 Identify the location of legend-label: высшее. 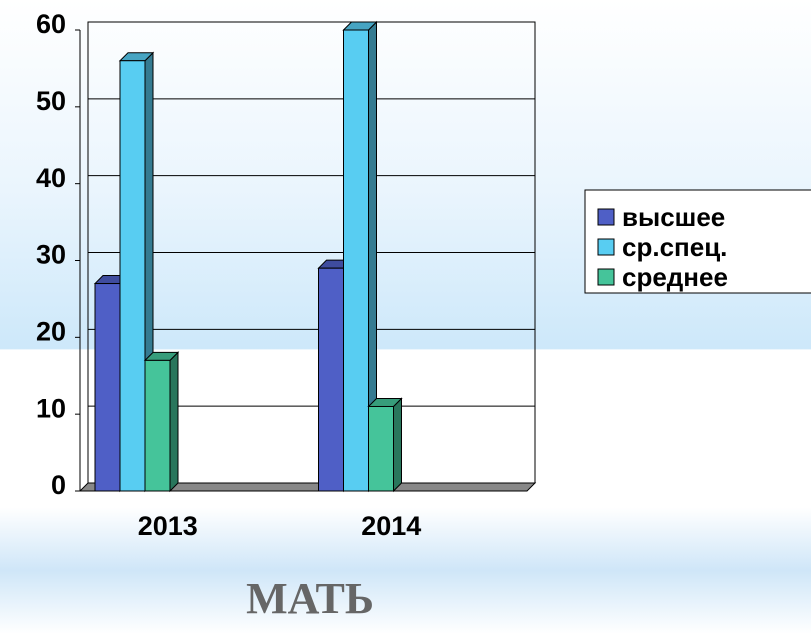
(673, 217).